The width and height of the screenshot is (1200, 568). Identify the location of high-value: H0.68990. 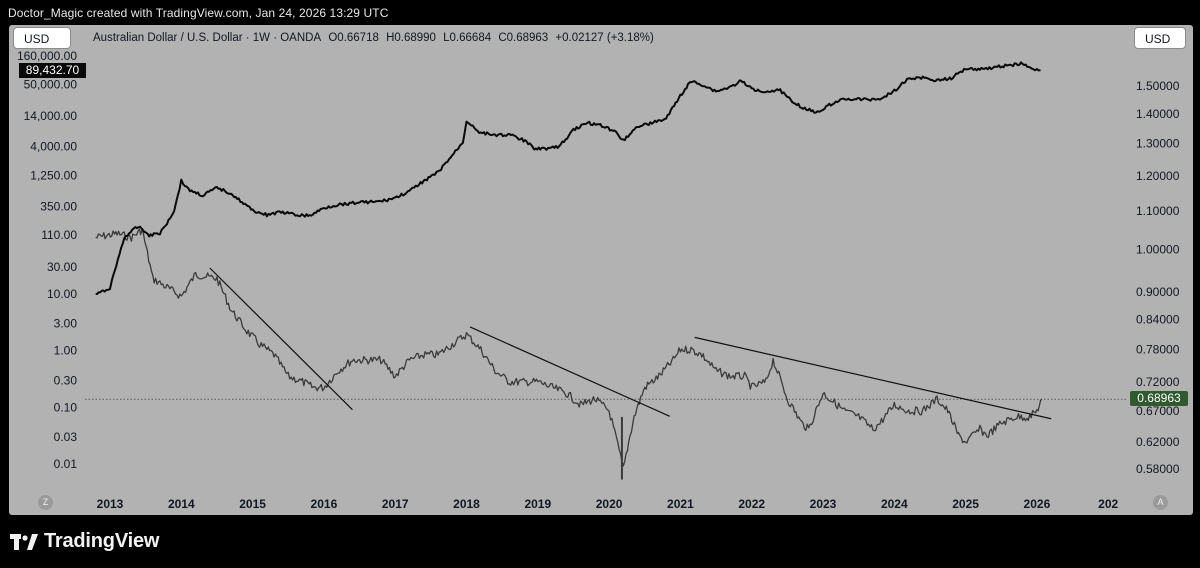
(411, 38).